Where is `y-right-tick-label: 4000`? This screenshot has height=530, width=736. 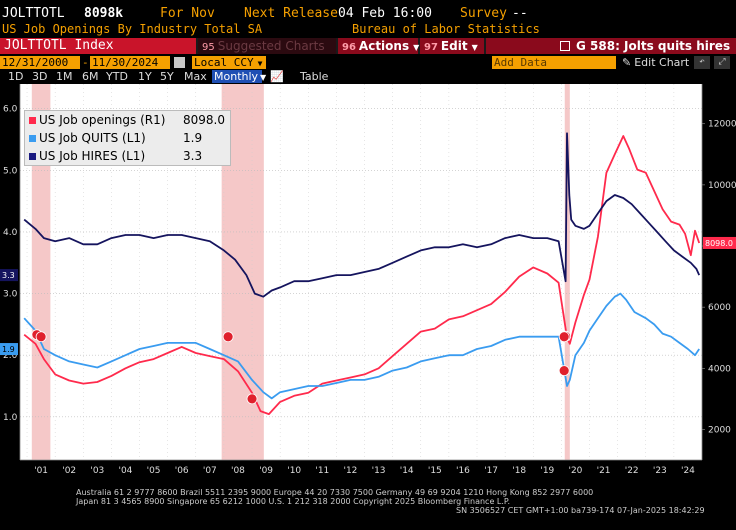
y-right-tick-label: 4000 is located at coordinates (719, 369).